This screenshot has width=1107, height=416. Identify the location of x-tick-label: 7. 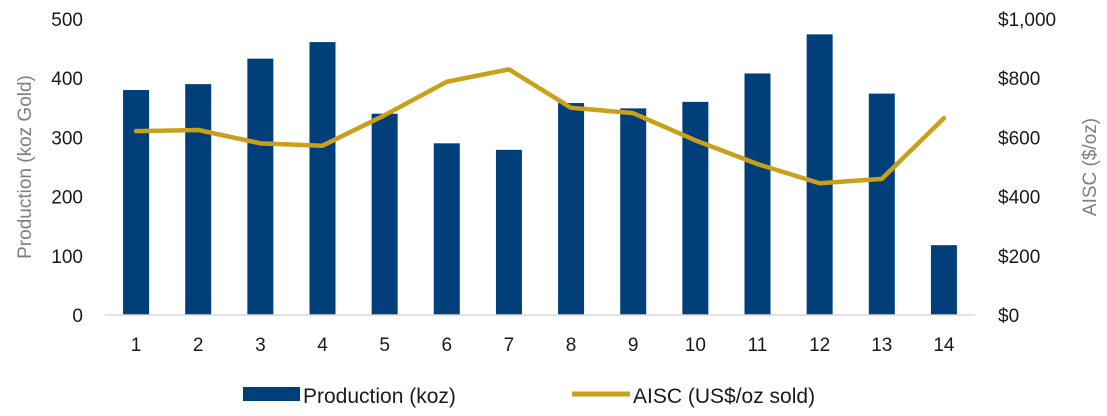
(509, 345).